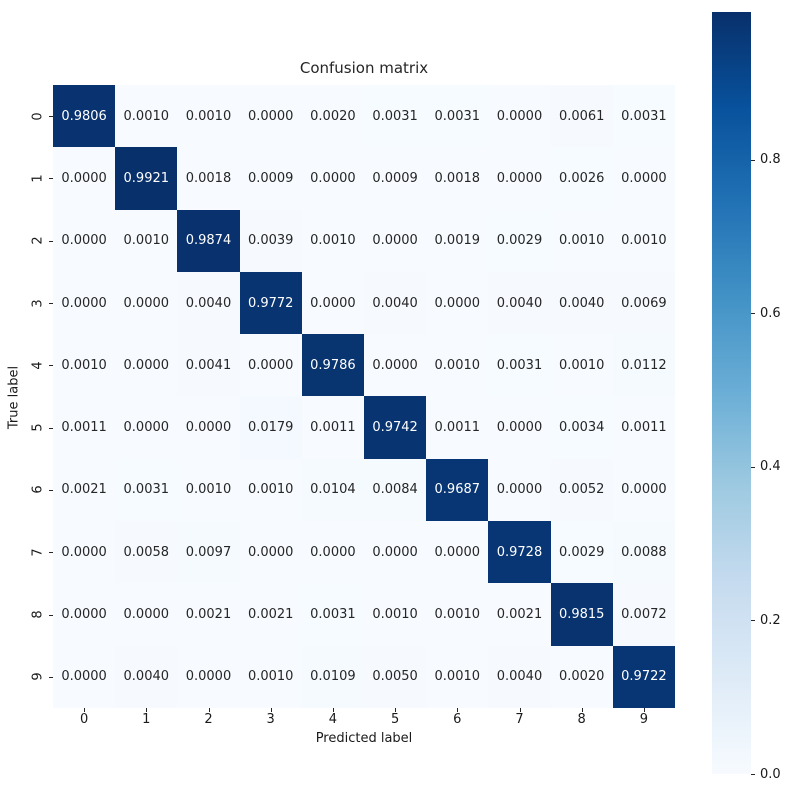  I want to click on heatmap-cell: 0.9687, so click(457, 490).